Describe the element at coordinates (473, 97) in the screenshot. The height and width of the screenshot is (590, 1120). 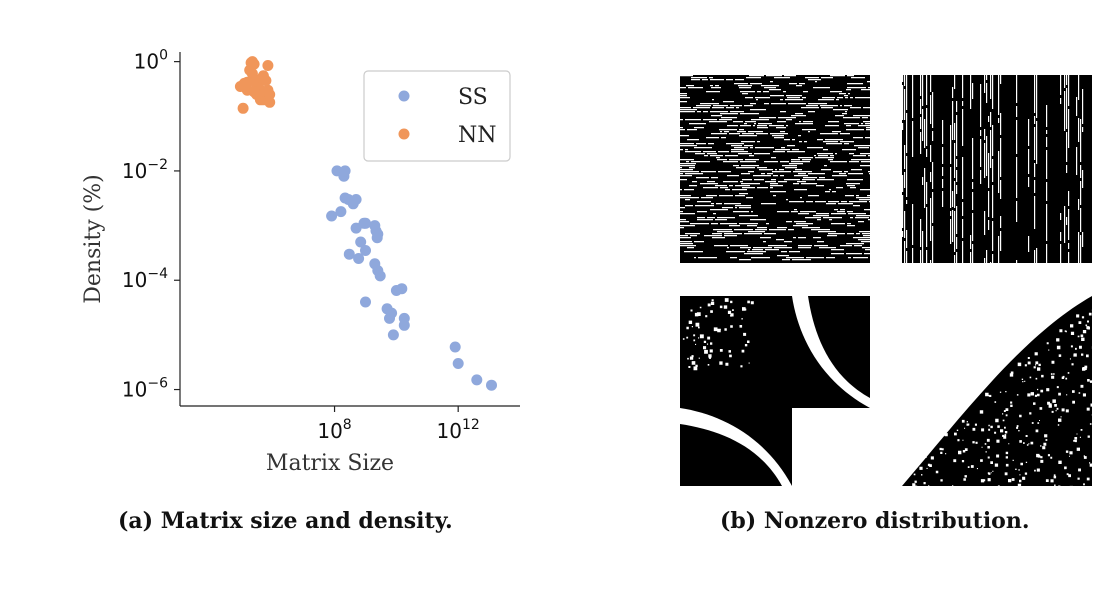
I see `legend-label: SS` at that location.